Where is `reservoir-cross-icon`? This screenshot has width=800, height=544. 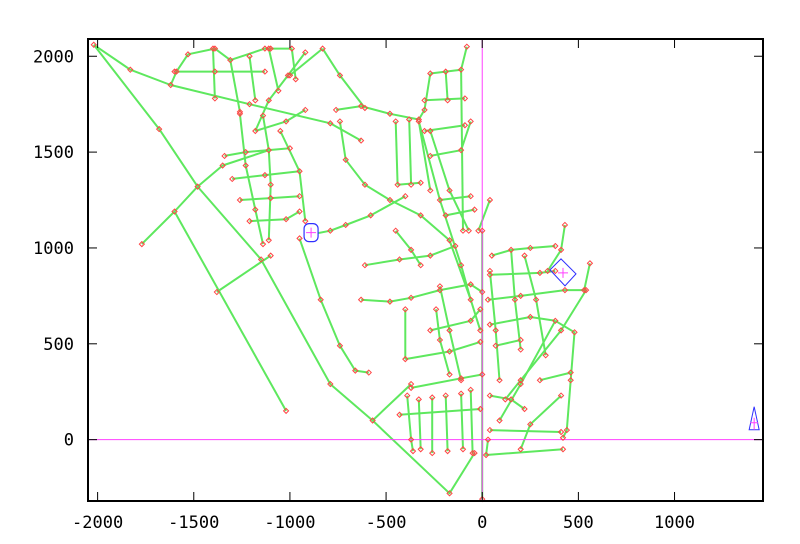 reservoir-cross-icon is located at coordinates (563, 272).